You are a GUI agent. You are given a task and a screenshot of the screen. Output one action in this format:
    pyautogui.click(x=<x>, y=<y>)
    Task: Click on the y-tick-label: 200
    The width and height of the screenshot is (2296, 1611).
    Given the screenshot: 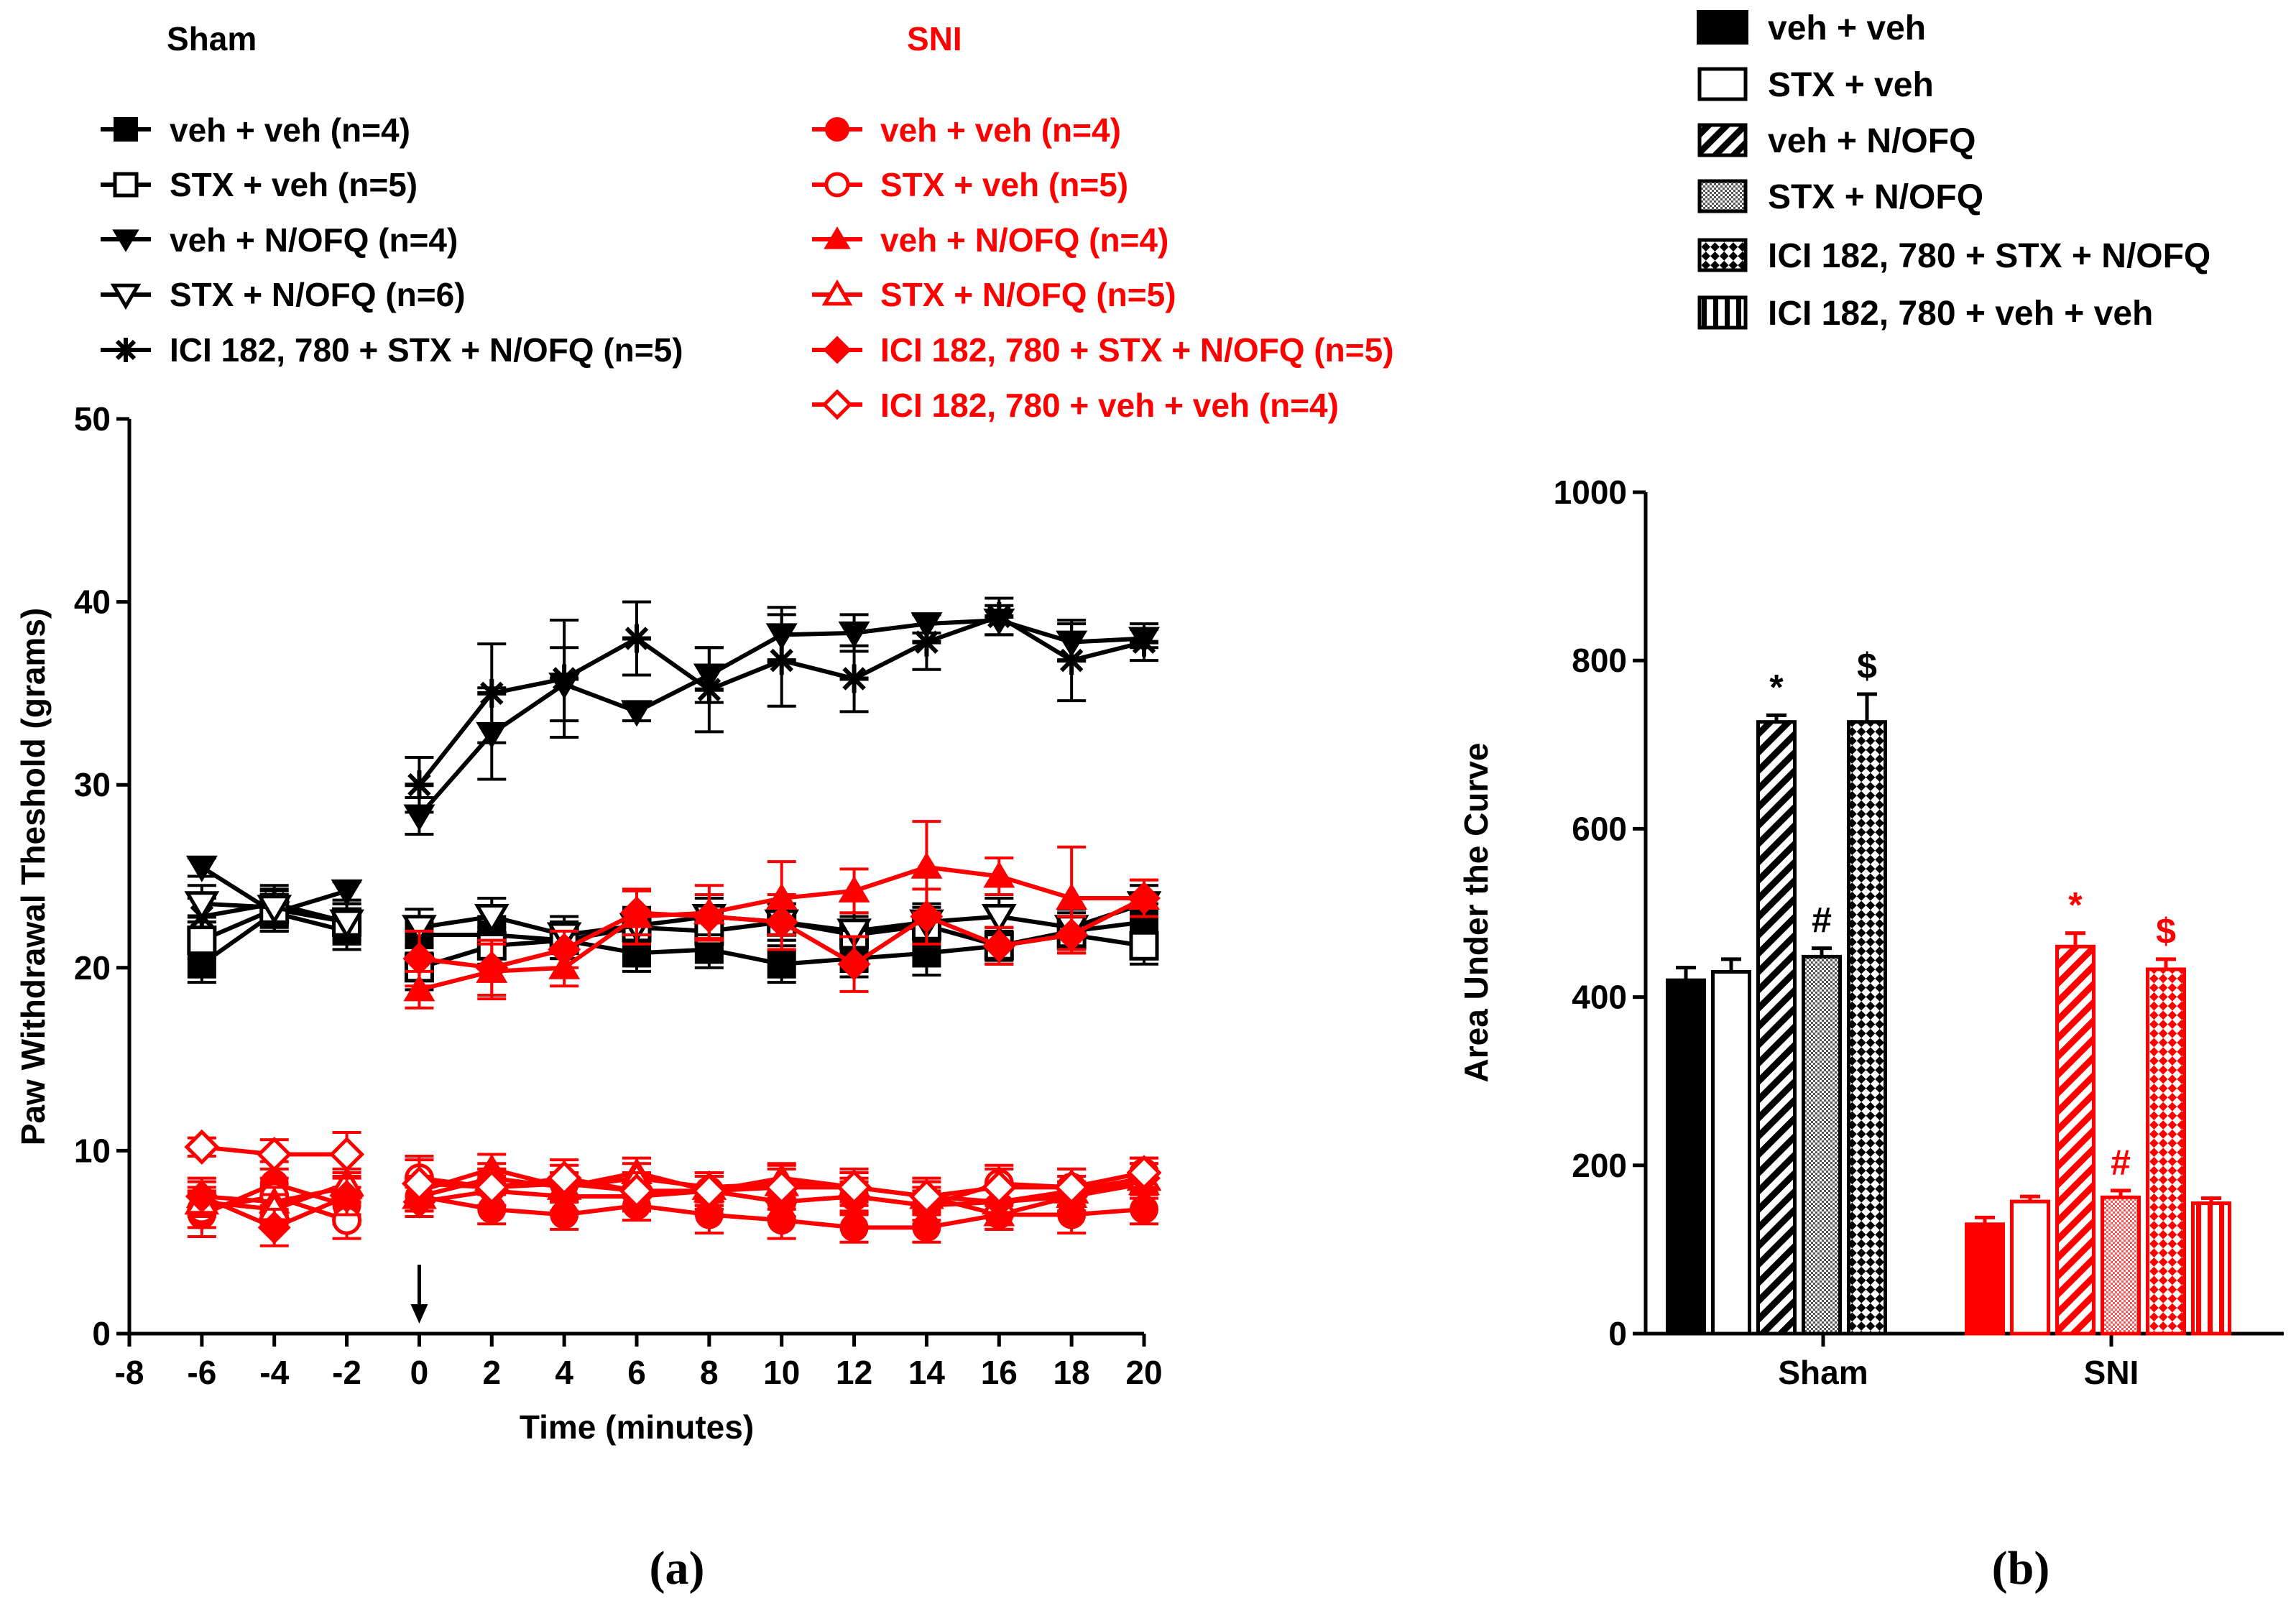 What is the action you would take?
    pyautogui.click(x=1599, y=1165)
    